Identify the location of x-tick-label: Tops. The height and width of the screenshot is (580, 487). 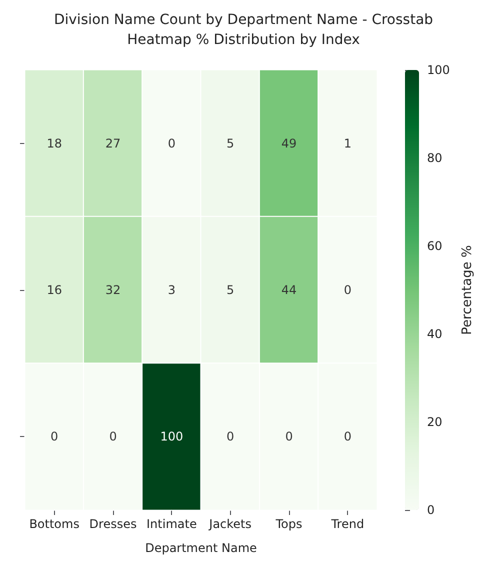
(288, 524).